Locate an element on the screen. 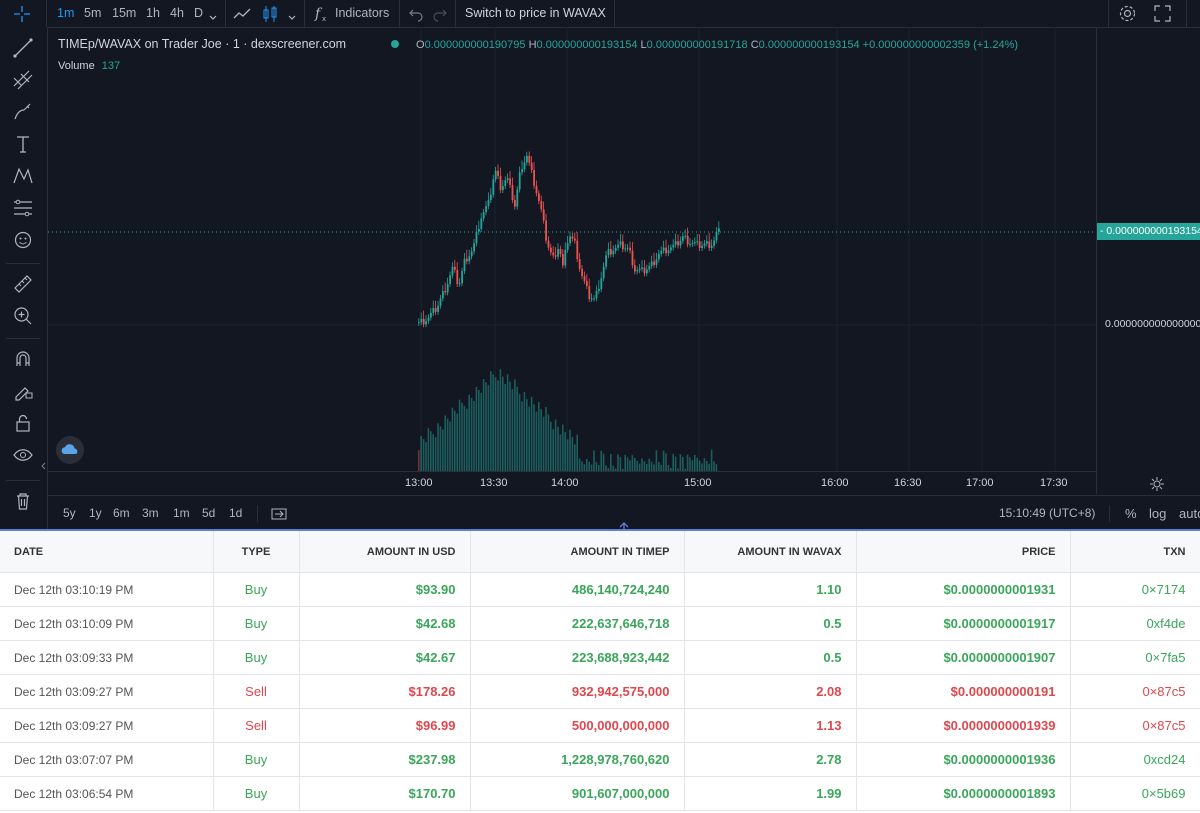 This screenshot has width=1200, height=813. settings-gear-icon is located at coordinates (1127, 13).